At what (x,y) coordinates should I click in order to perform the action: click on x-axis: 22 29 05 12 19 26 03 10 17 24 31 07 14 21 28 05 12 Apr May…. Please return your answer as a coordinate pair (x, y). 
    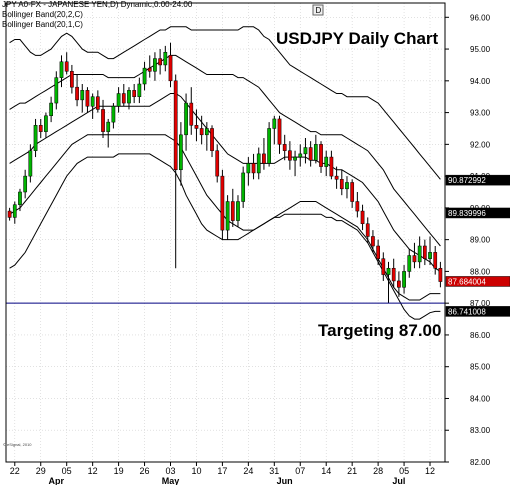
    Looking at the image, I should click on (222, 473).